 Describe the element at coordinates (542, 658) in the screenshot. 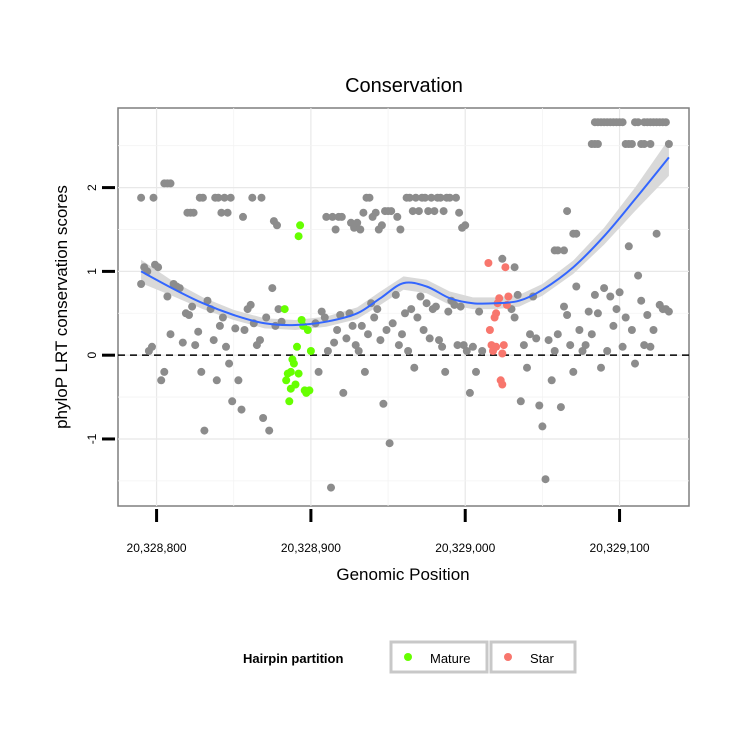

I see `legend-label-star: Star` at that location.